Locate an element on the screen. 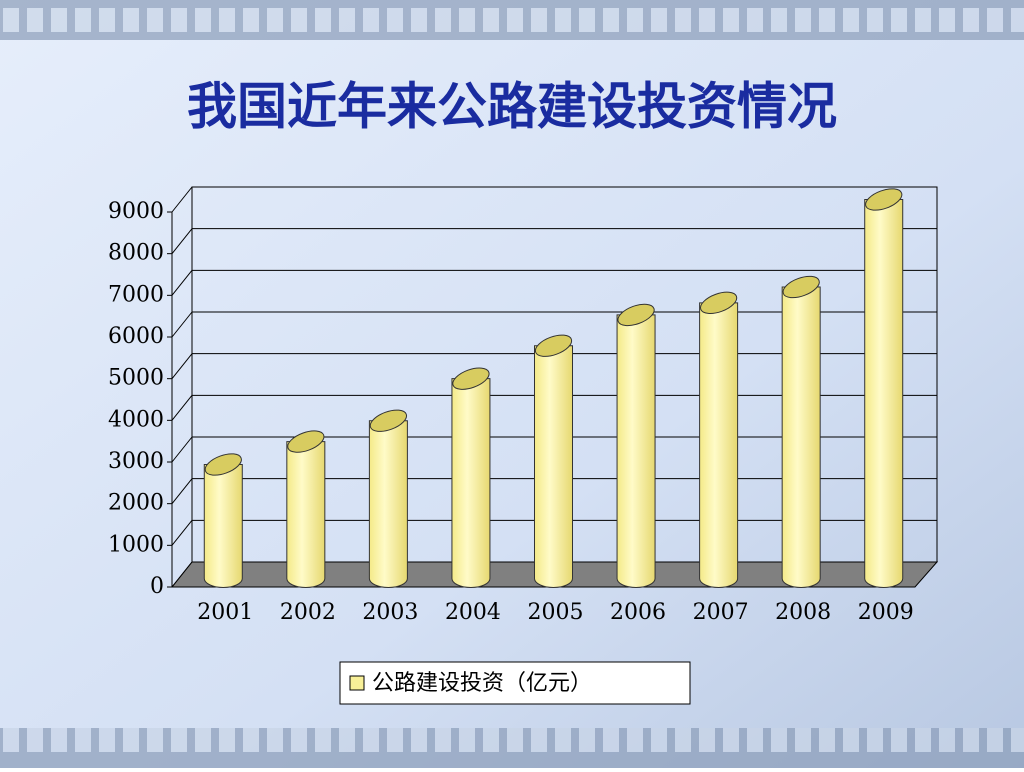 The height and width of the screenshot is (772, 1024). top-border is located at coordinates (512, 20).